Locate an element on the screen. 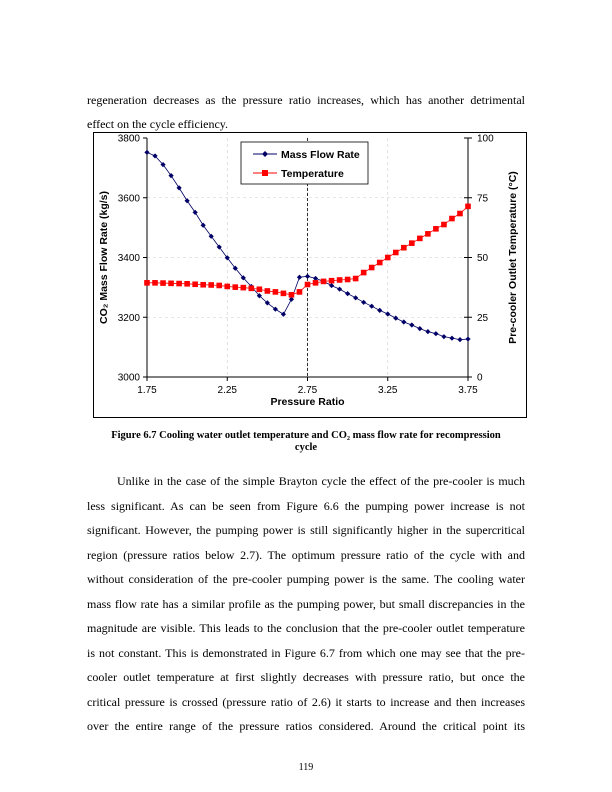 This screenshot has width=612, height=792. x-tick-label: 2.25 is located at coordinates (228, 390).